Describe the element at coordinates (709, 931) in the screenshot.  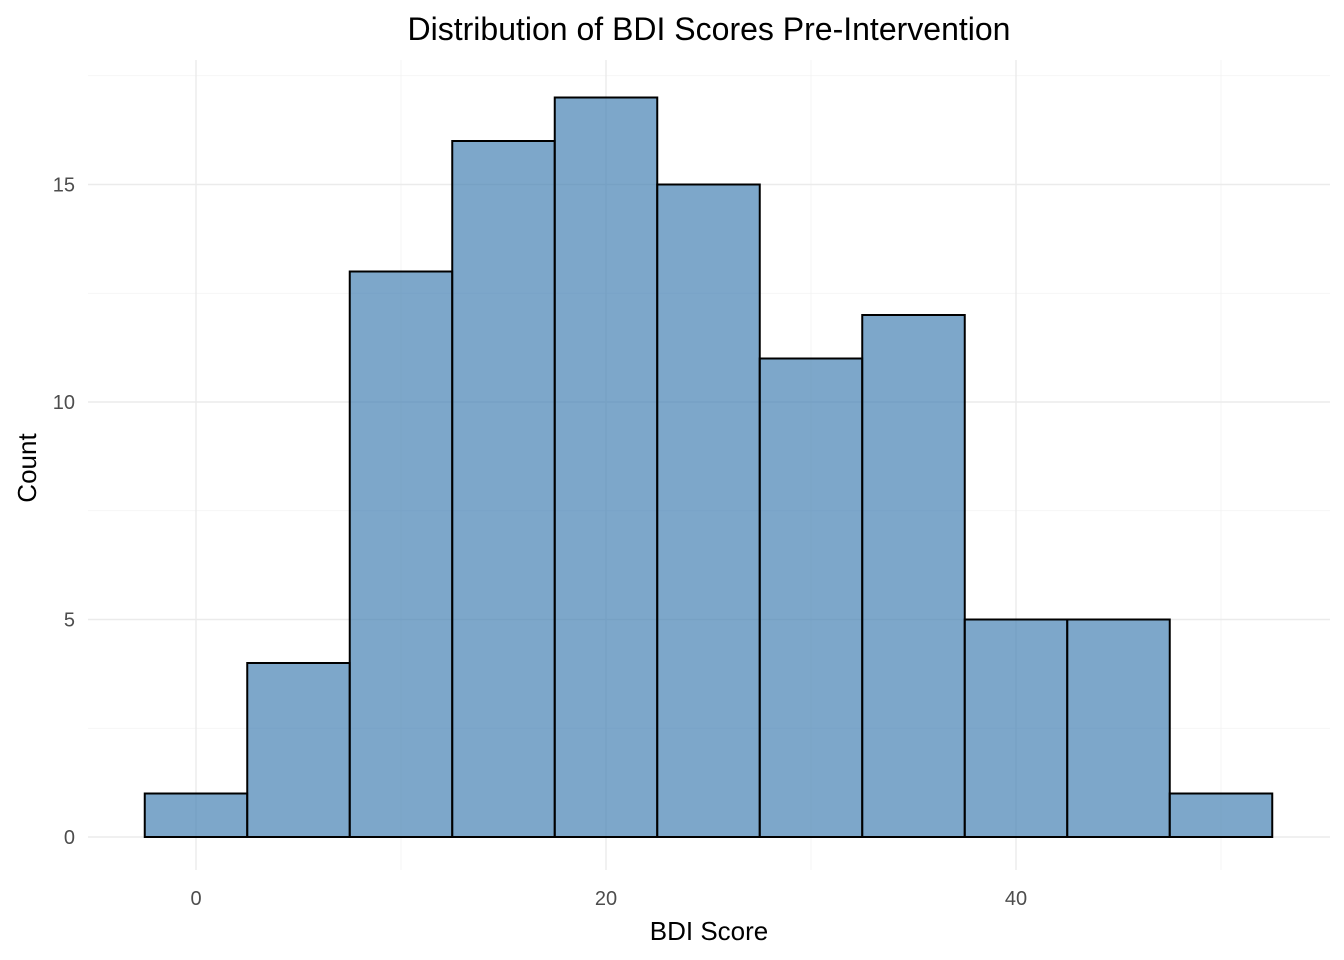
I see `x-axis-title: BDI Score` at that location.